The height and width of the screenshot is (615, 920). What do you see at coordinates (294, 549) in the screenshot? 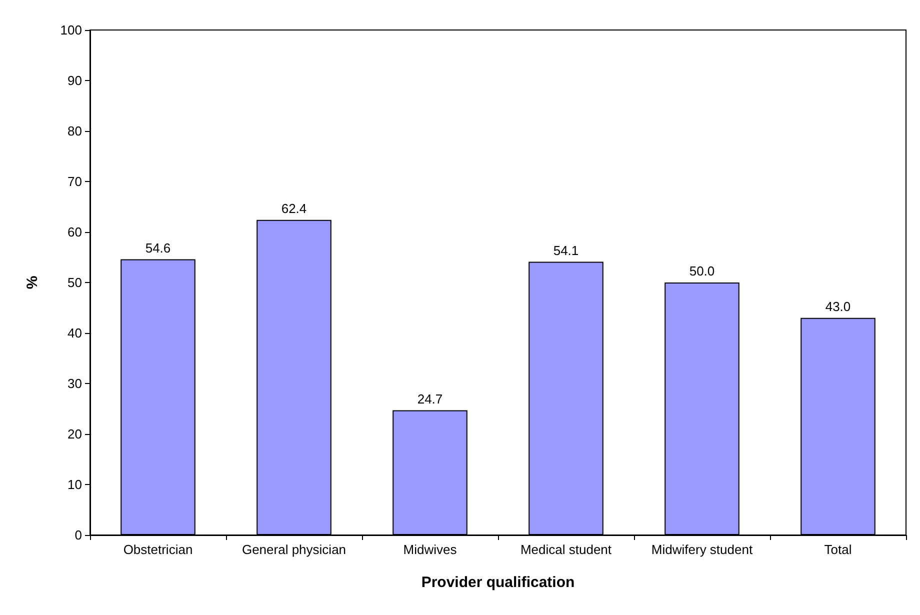
I see `x-tick-label: General physician` at bounding box center [294, 549].